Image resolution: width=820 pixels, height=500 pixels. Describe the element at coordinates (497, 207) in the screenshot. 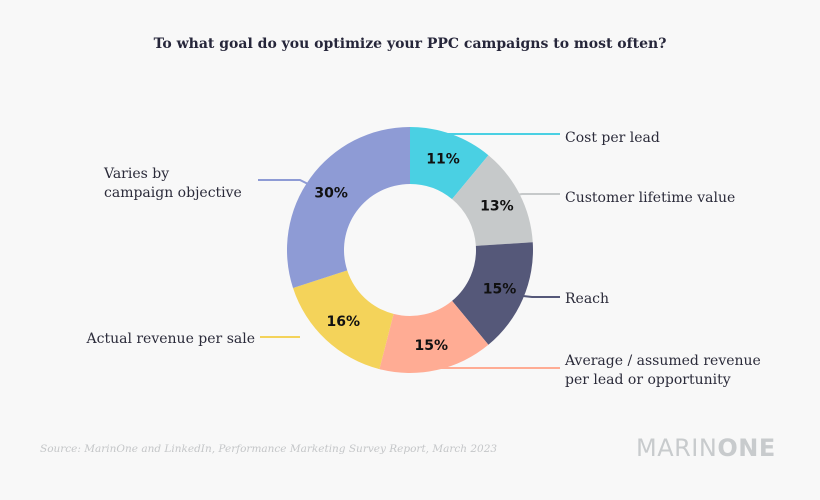

I see `slice-percent-label: 13%` at that location.